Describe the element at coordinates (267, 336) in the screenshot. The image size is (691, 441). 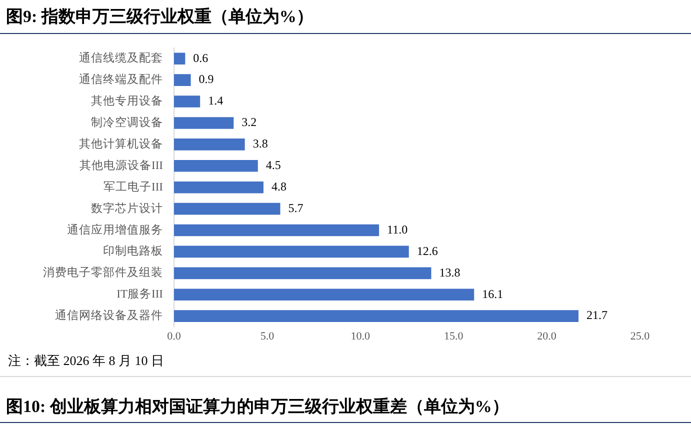
I see `x-tick-label: 5.0` at that location.